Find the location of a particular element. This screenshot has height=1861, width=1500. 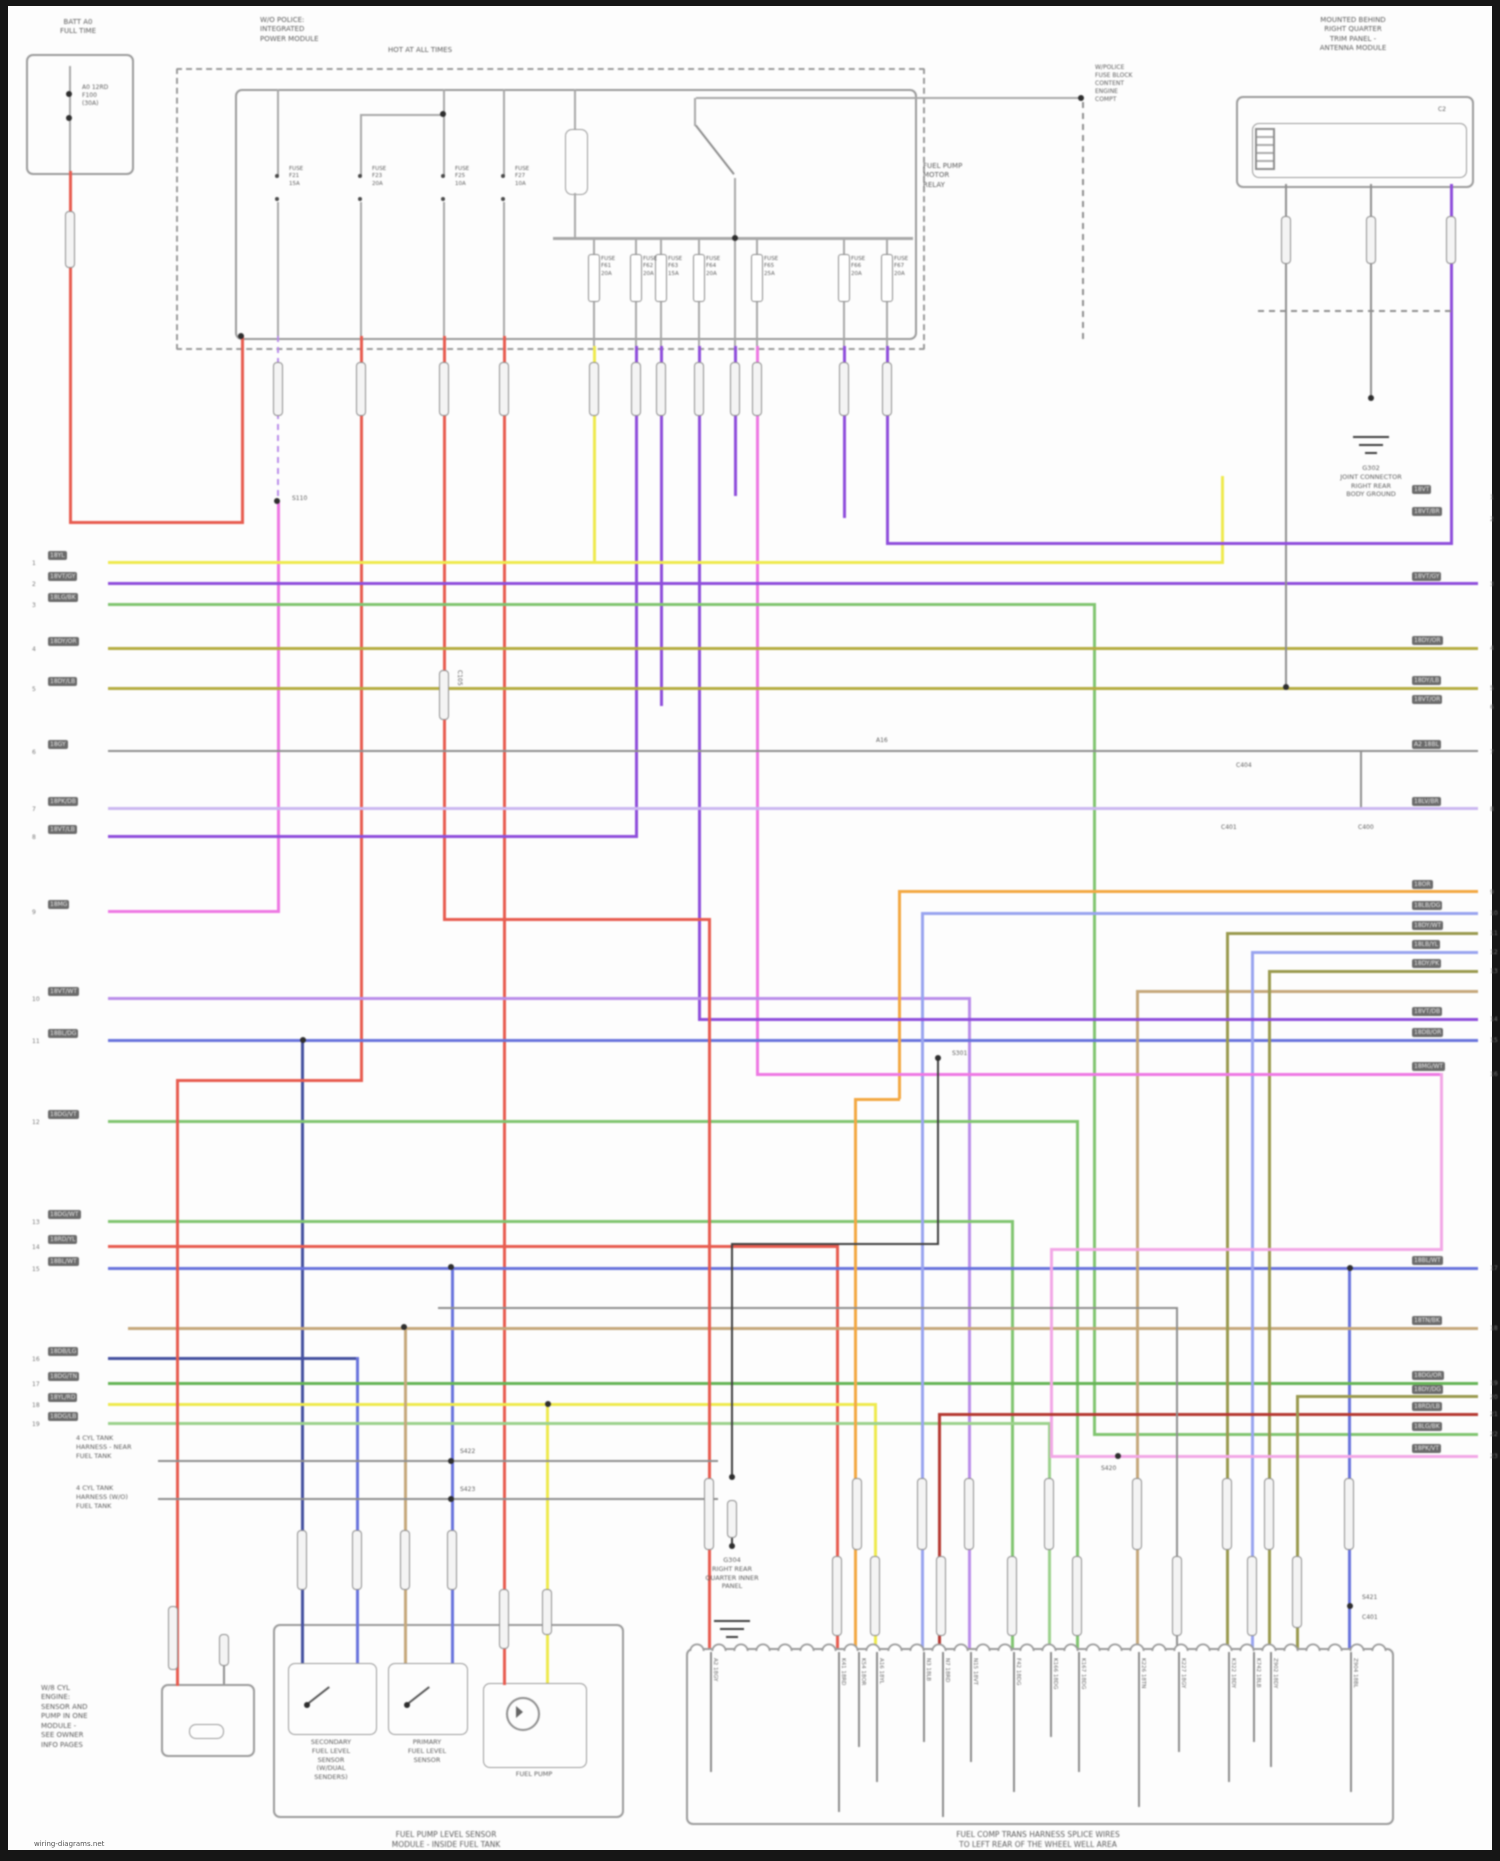

wire-label-pill: 18VT/WT is located at coordinates (64, 991).